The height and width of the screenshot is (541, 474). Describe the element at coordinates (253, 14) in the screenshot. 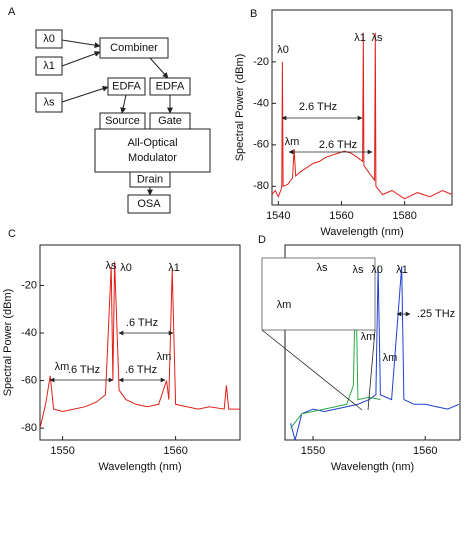

I see `panel-label: B` at that location.